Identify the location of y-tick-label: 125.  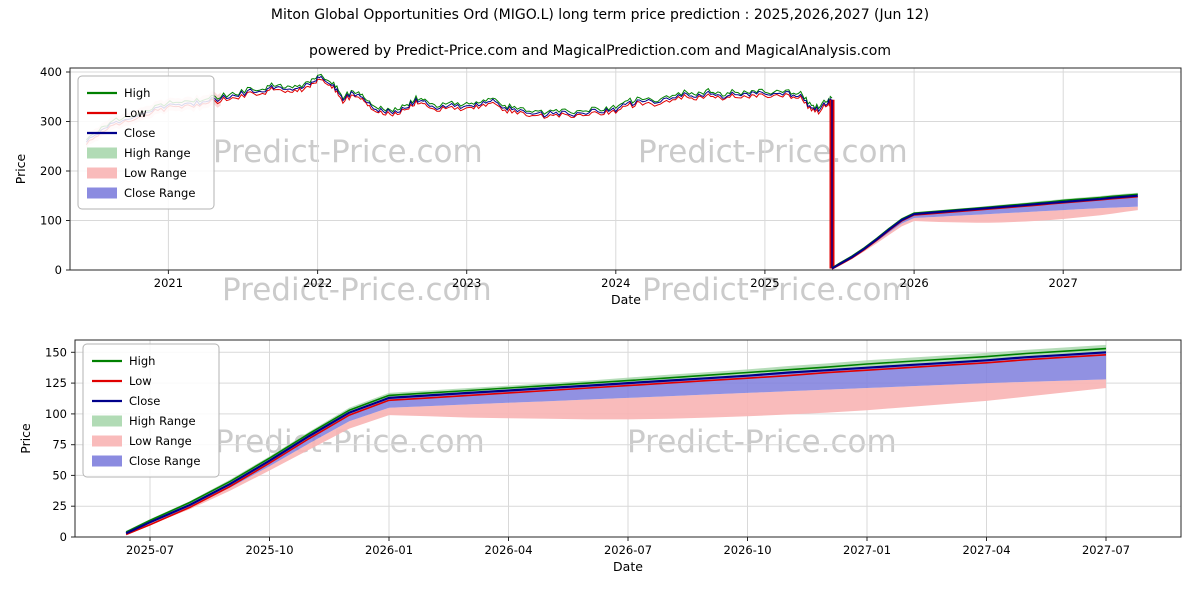
(56, 383).